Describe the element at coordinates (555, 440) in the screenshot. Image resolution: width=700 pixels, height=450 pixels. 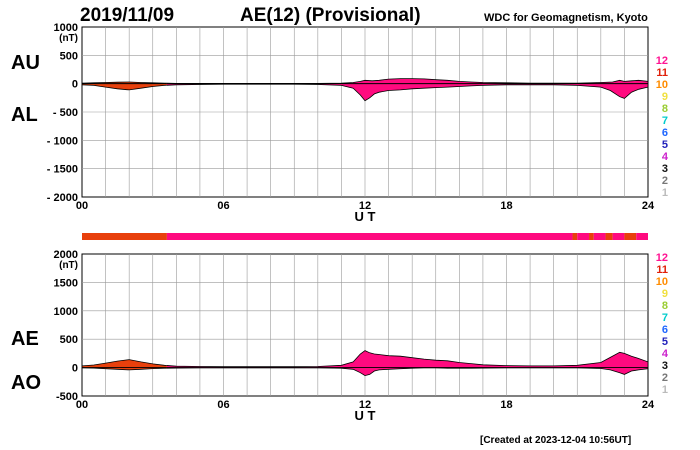
I see `created-timestamp: [Created at 2023-12-04 10:56UT]` at that location.